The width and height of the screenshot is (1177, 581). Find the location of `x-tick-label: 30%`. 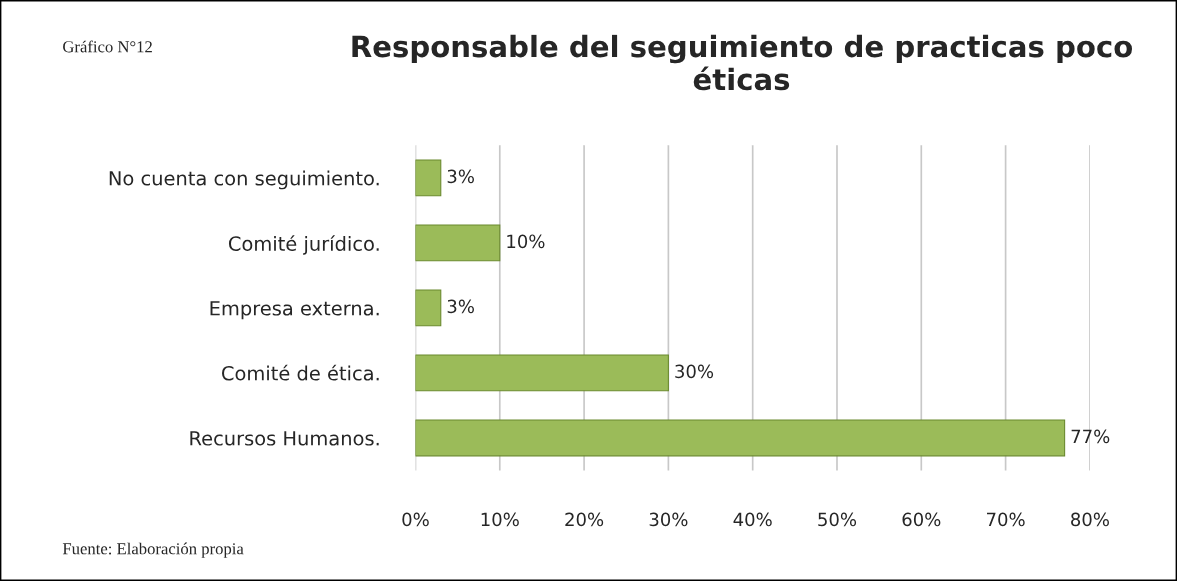

x-tick-label: 30% is located at coordinates (668, 519).